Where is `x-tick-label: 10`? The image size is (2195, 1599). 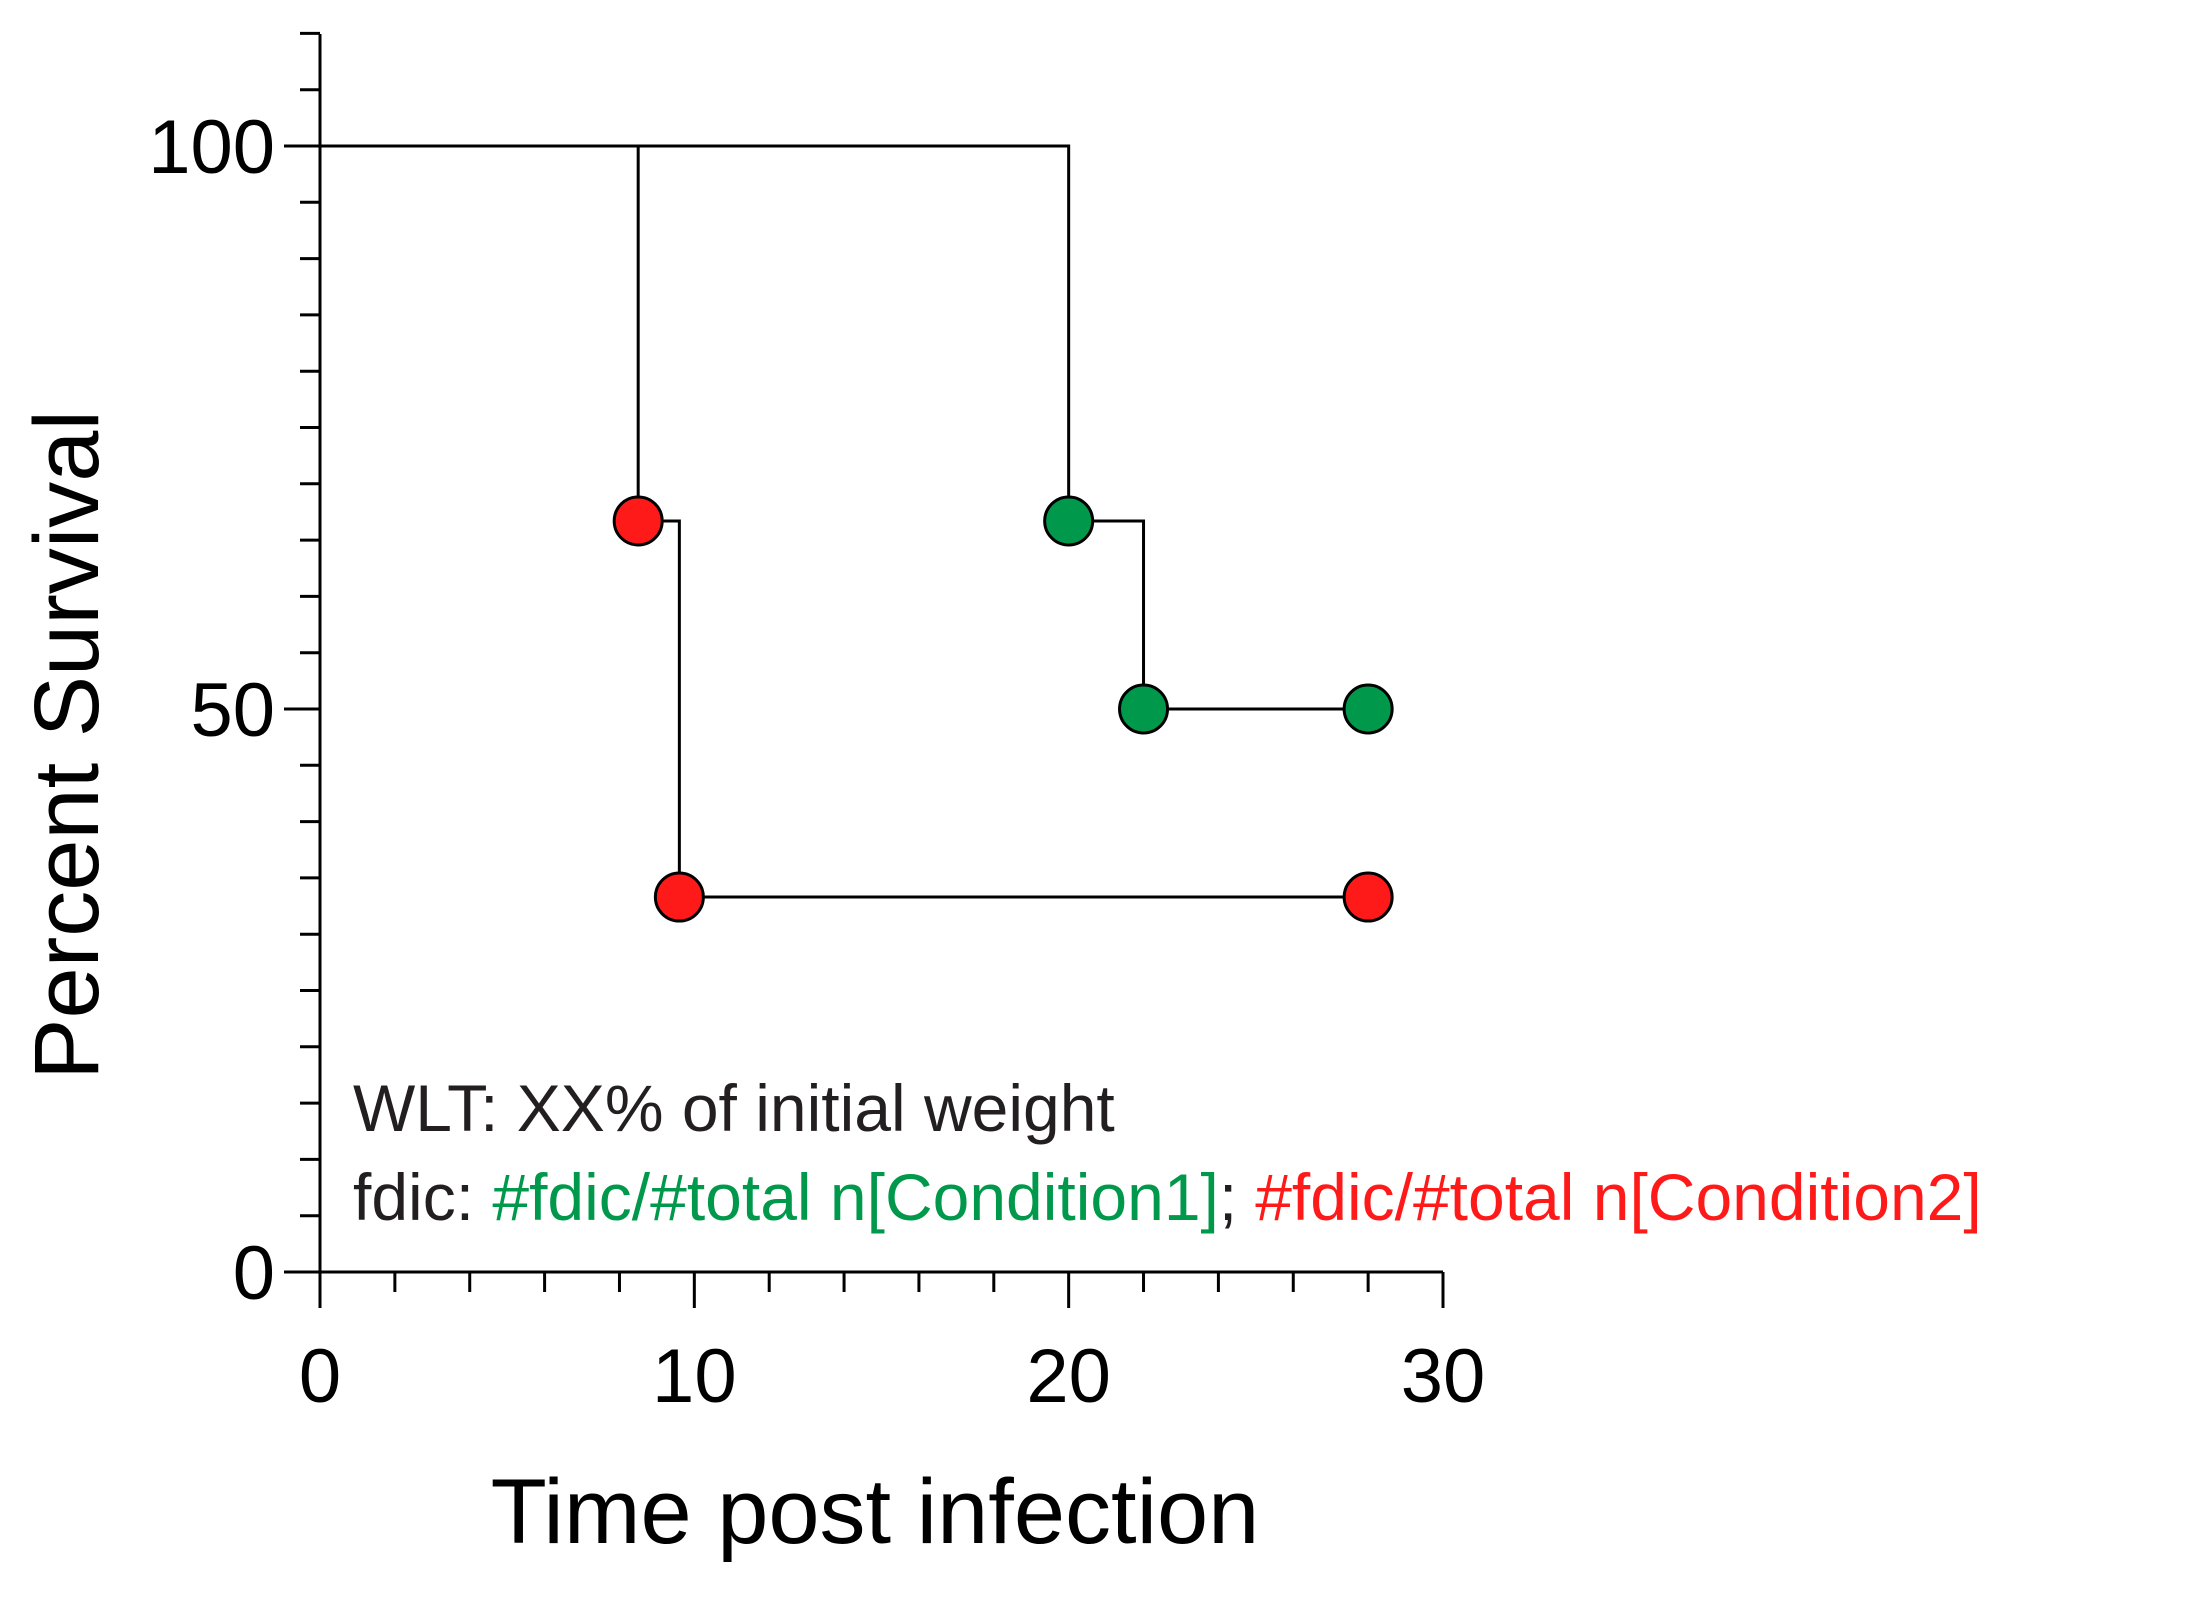
x-tick-label: 10 is located at coordinates (694, 1376).